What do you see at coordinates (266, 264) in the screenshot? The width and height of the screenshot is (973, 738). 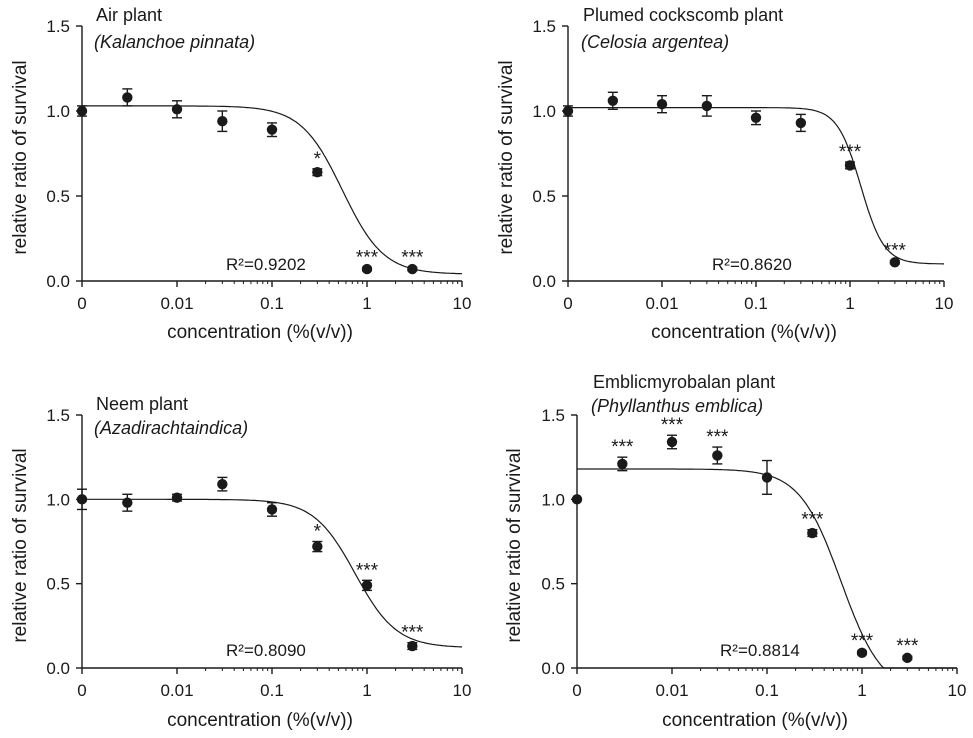 I see `r-squared-label: R²=0.9202` at bounding box center [266, 264].